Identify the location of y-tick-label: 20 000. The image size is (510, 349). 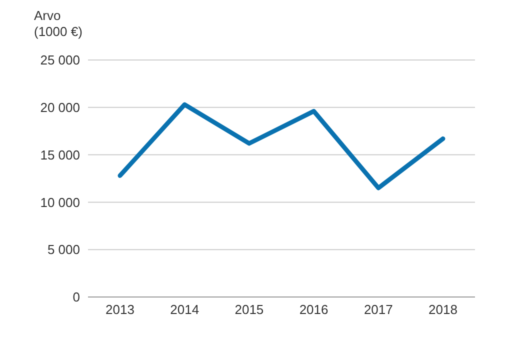
(60, 108).